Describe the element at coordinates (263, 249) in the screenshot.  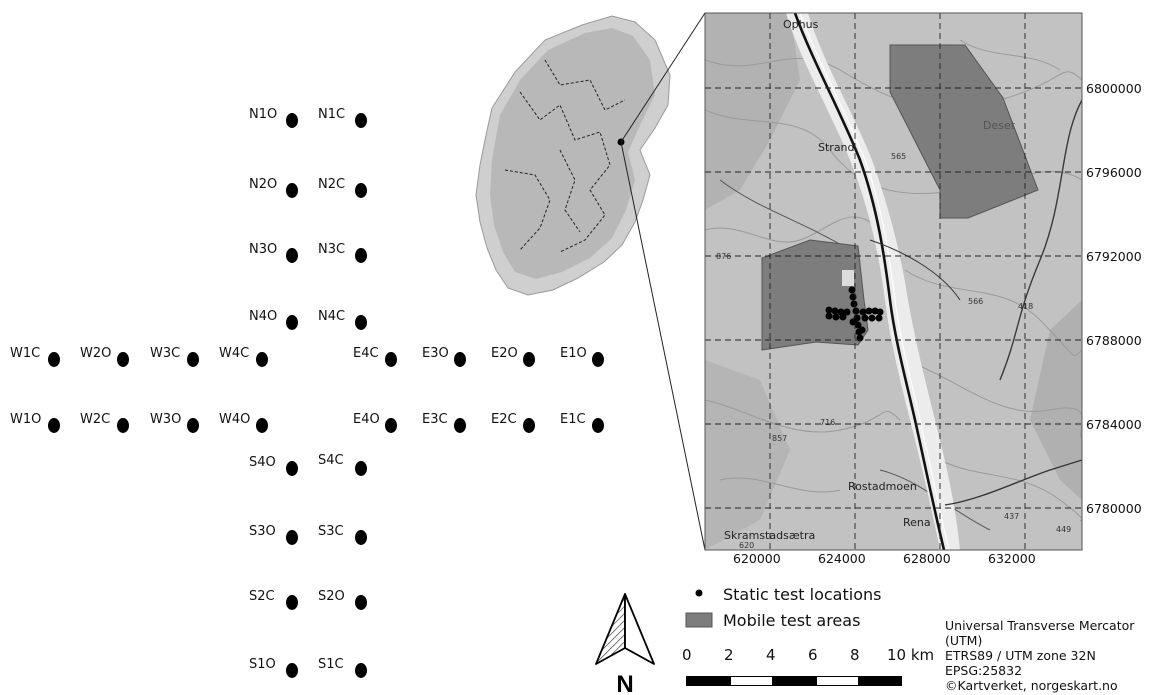
I see `test-point-label: N3O` at that location.